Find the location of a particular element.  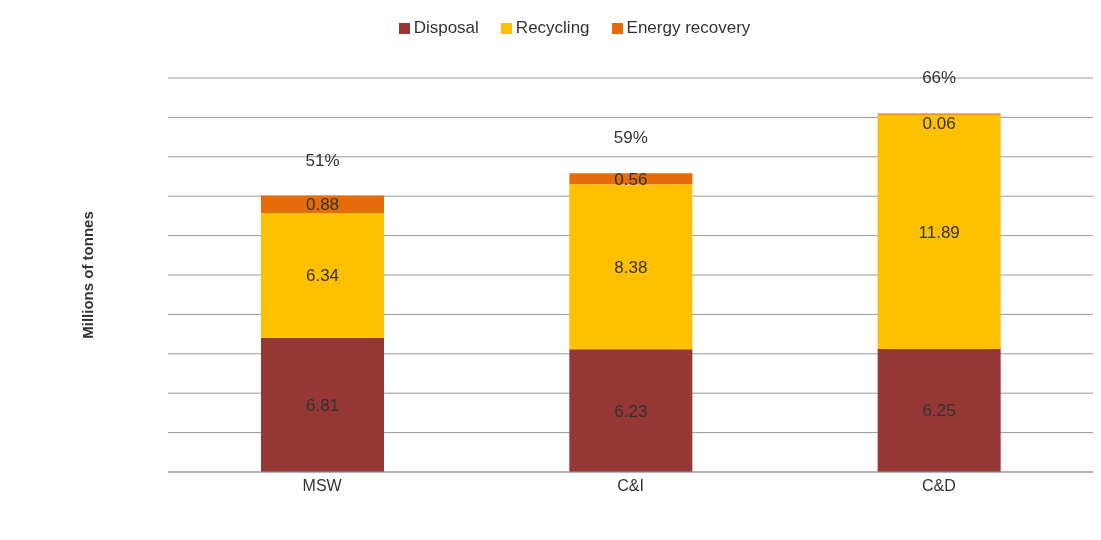

data-label: 11.89 is located at coordinates (939, 232).